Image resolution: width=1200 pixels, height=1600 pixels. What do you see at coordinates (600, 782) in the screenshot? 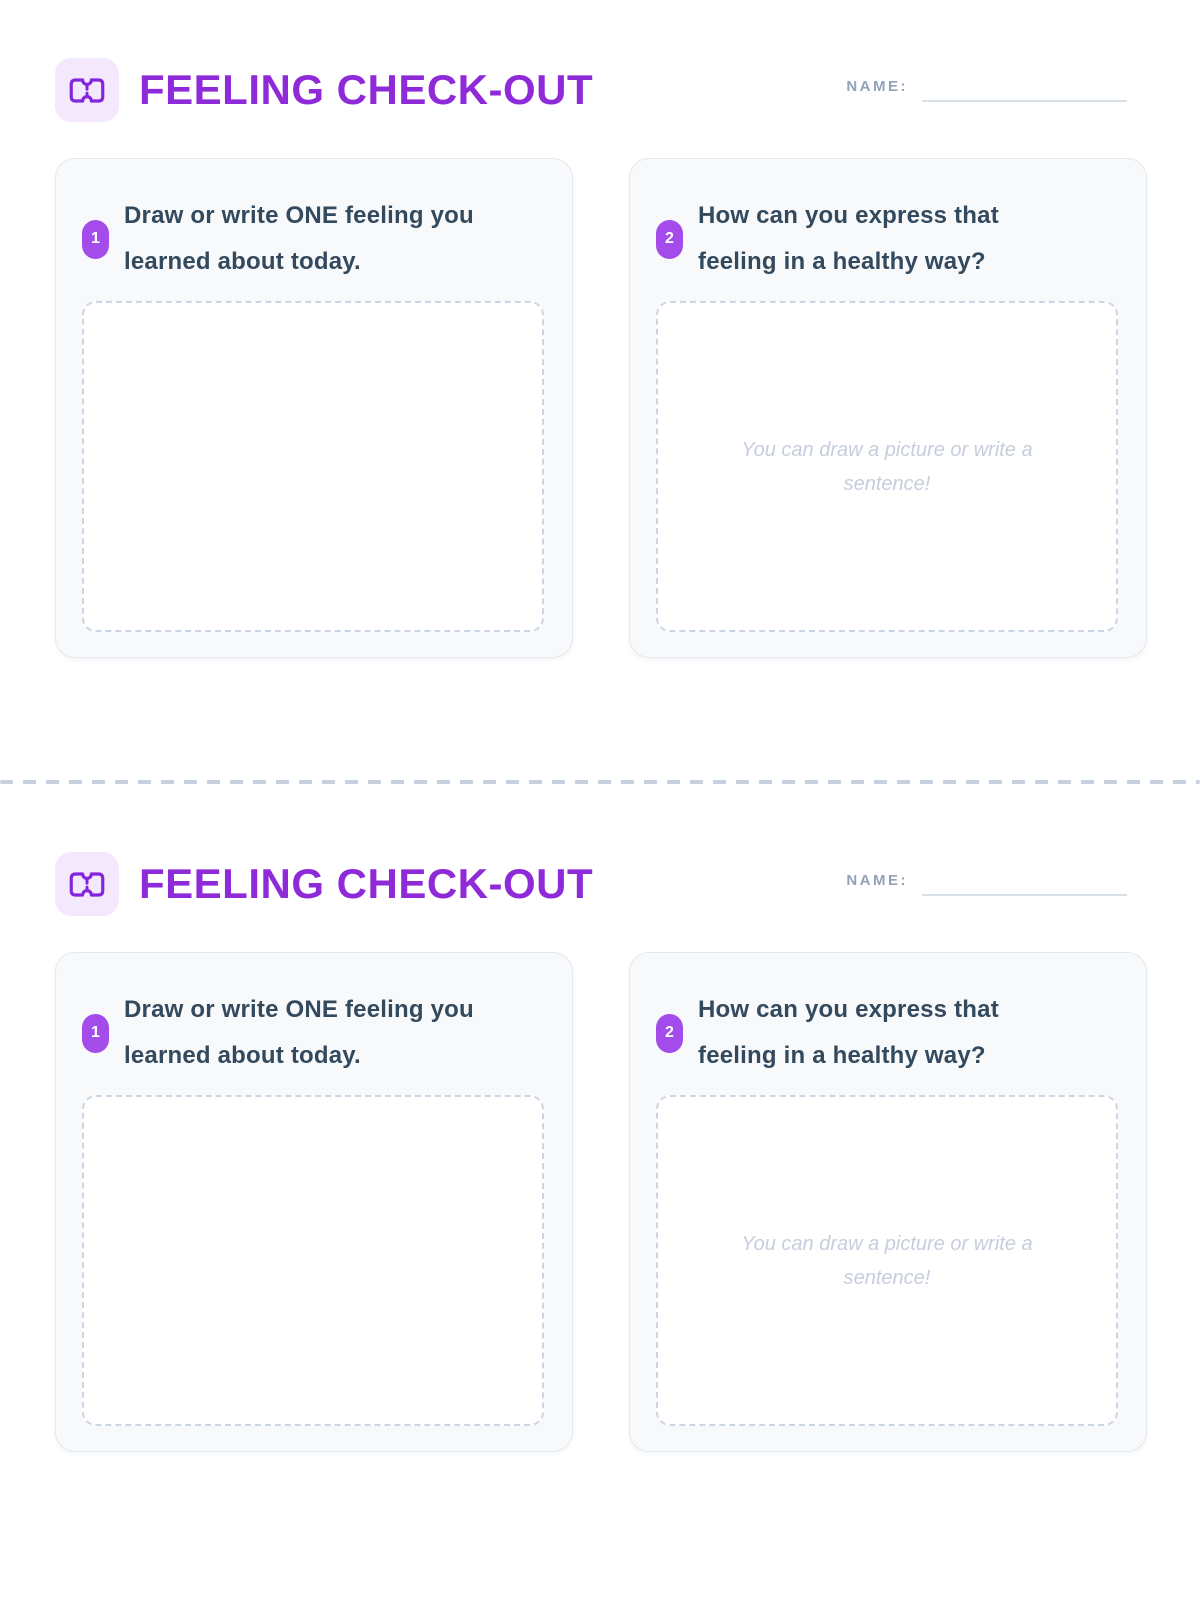
I see `cut-line-divider` at bounding box center [600, 782].